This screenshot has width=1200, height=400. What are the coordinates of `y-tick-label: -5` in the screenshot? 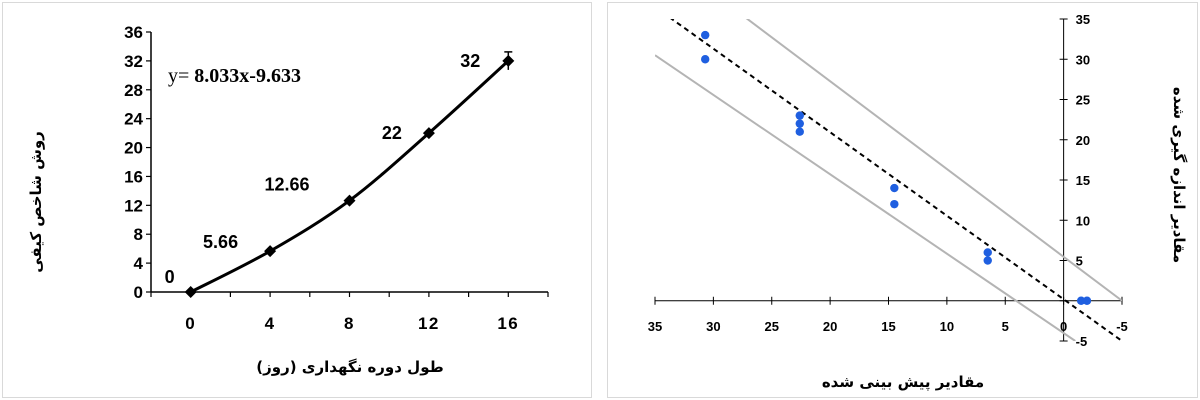 It's located at (1082, 341).